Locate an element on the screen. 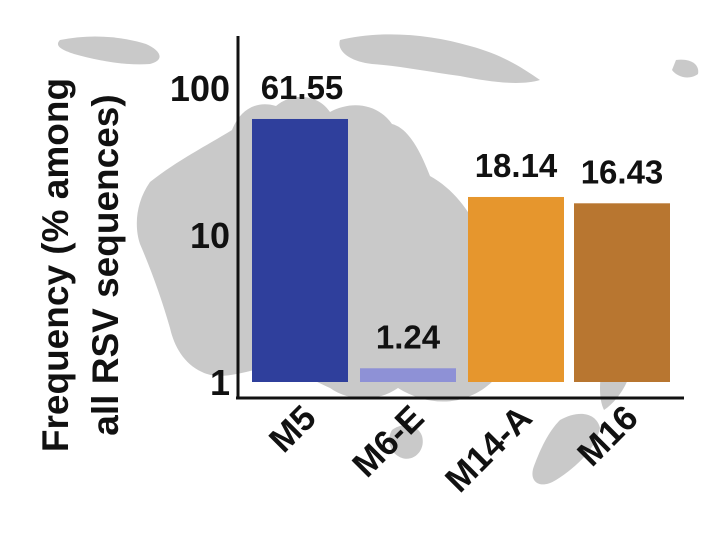 Image resolution: width=724 pixels, height=552 pixels. new-zealand-south-landmass is located at coordinates (566, 449).